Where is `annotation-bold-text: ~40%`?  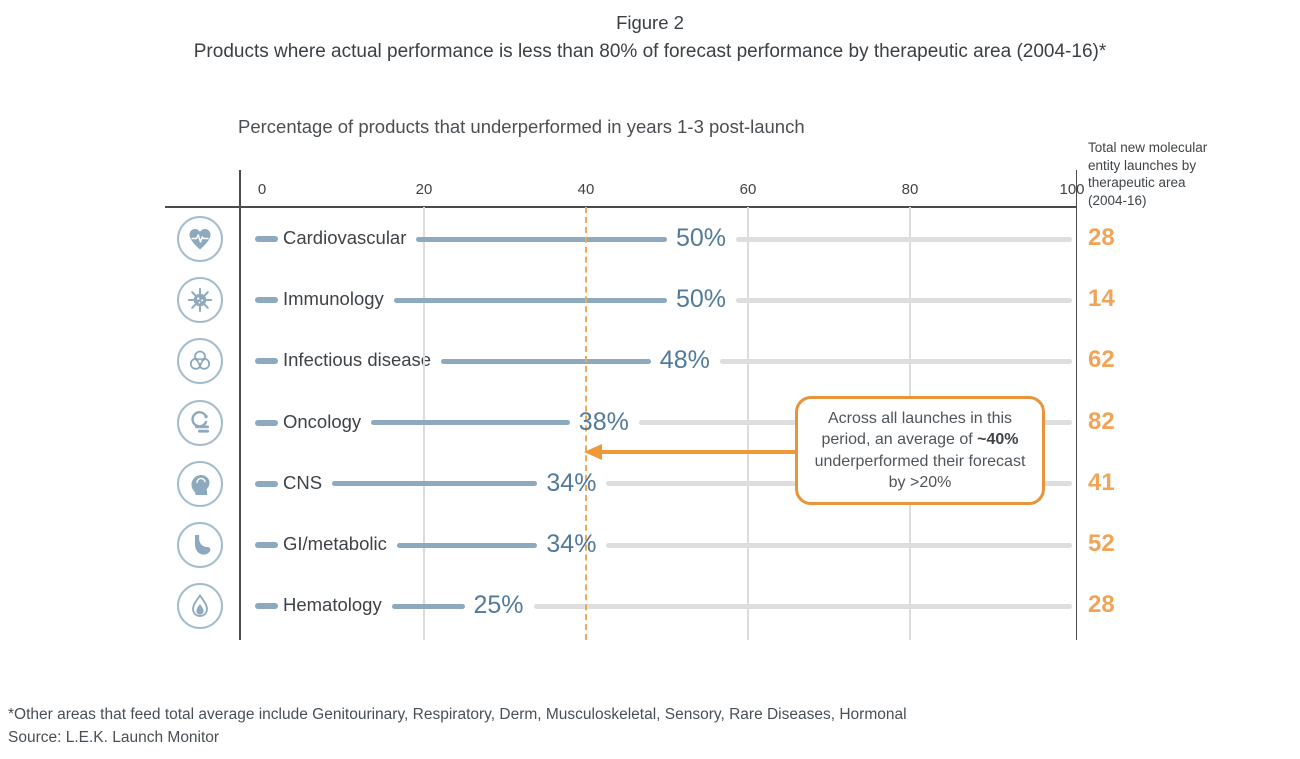
annotation-bold-text: ~40% is located at coordinates (998, 440).